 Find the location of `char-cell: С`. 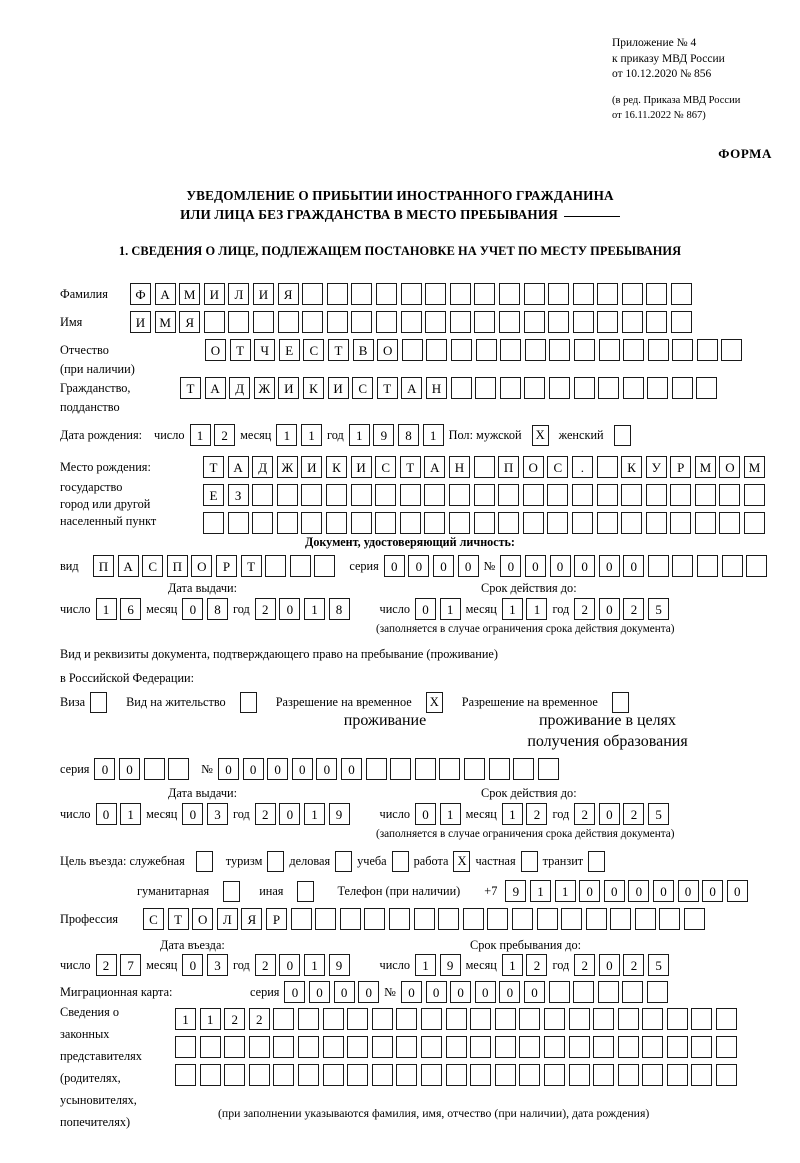

char-cell: С is located at coordinates (153, 919).